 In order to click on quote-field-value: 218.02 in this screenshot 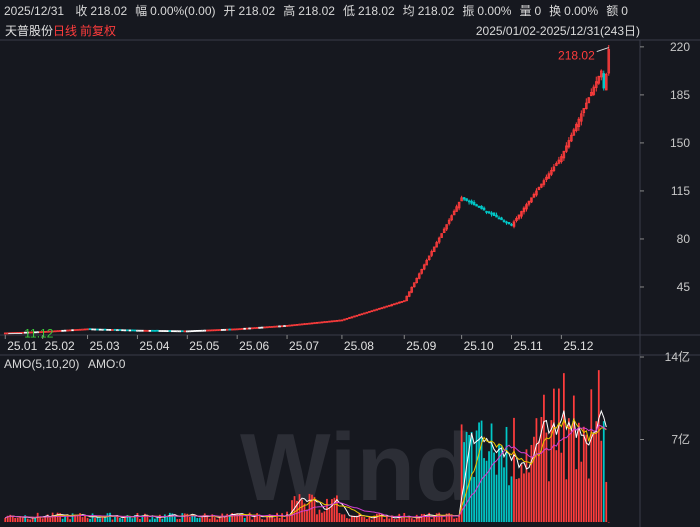, I will do `click(376, 11)`.